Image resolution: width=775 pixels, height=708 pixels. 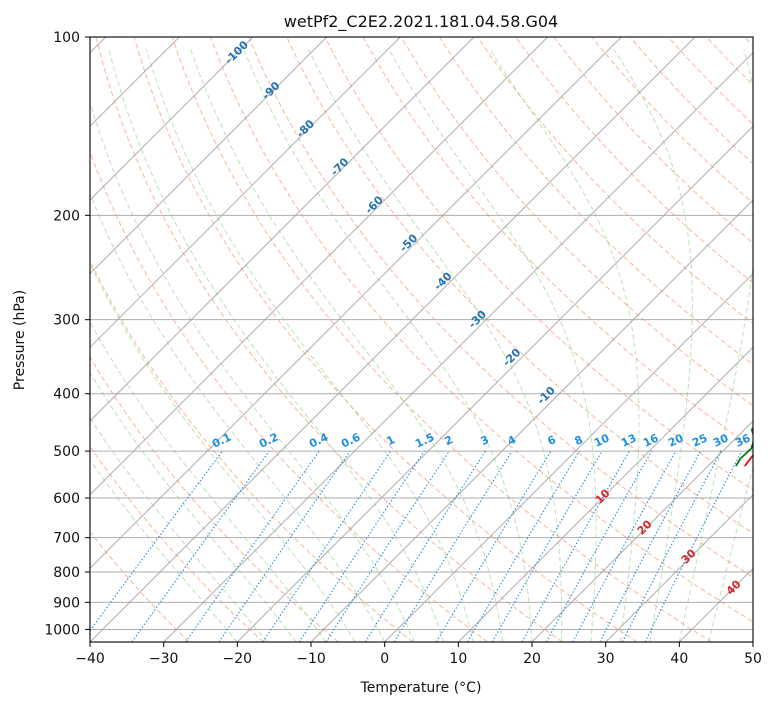 What do you see at coordinates (20, 340) in the screenshot?
I see `y-axis-label: Pressure (hPa)` at bounding box center [20, 340].